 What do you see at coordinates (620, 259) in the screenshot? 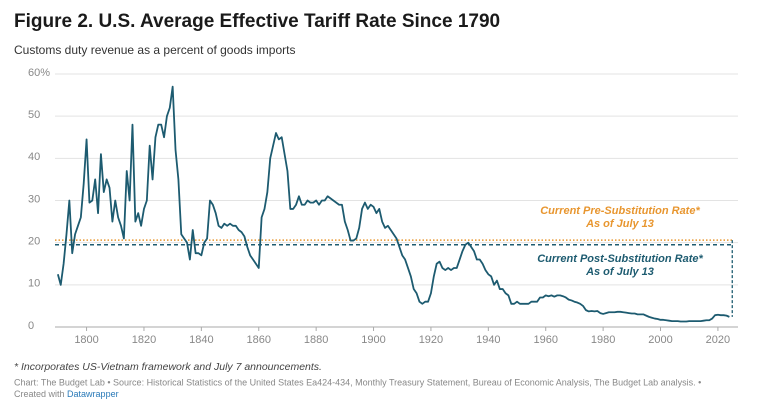
I see `reference-label: Current Post-Substitution Rate*` at bounding box center [620, 259].